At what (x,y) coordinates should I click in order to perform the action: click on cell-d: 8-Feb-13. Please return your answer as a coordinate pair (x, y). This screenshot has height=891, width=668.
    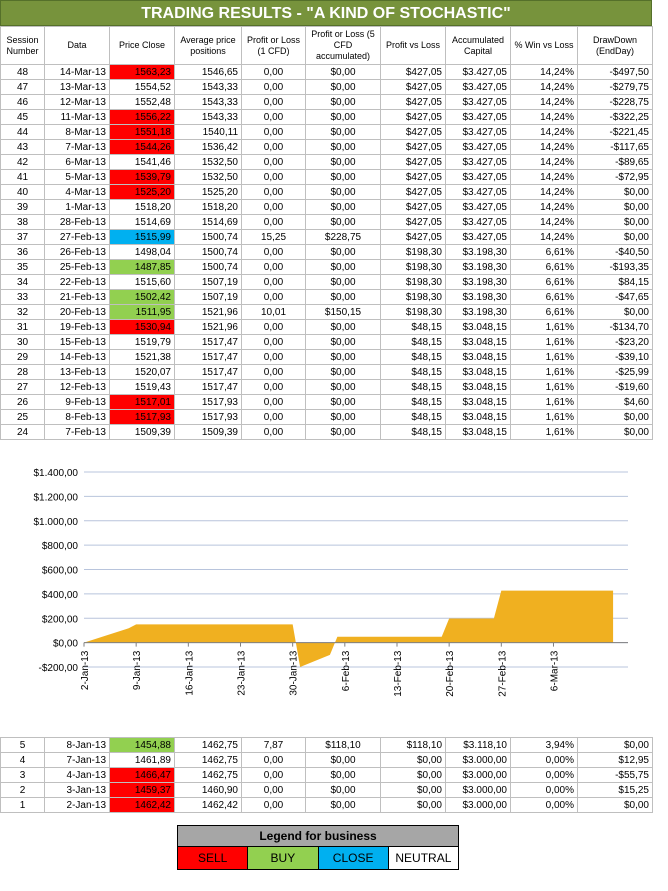
    Looking at the image, I should click on (77, 417).